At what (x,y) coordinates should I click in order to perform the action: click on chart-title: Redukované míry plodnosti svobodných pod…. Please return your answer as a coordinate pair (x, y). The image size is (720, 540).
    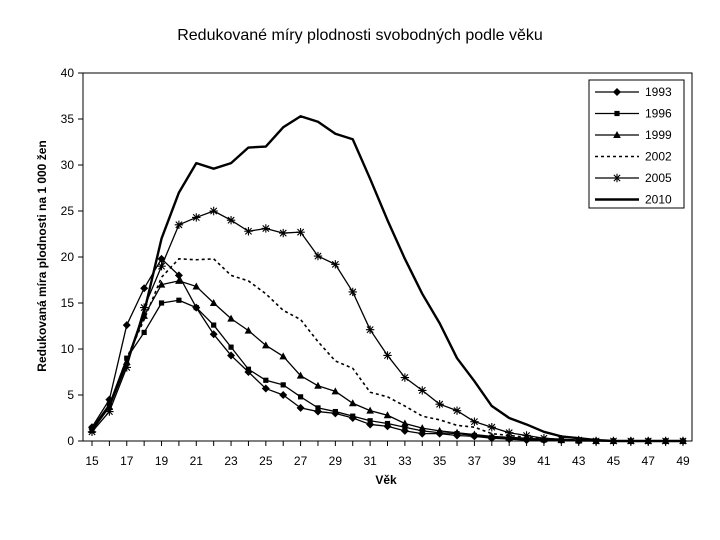
    Looking at the image, I should click on (360, 35).